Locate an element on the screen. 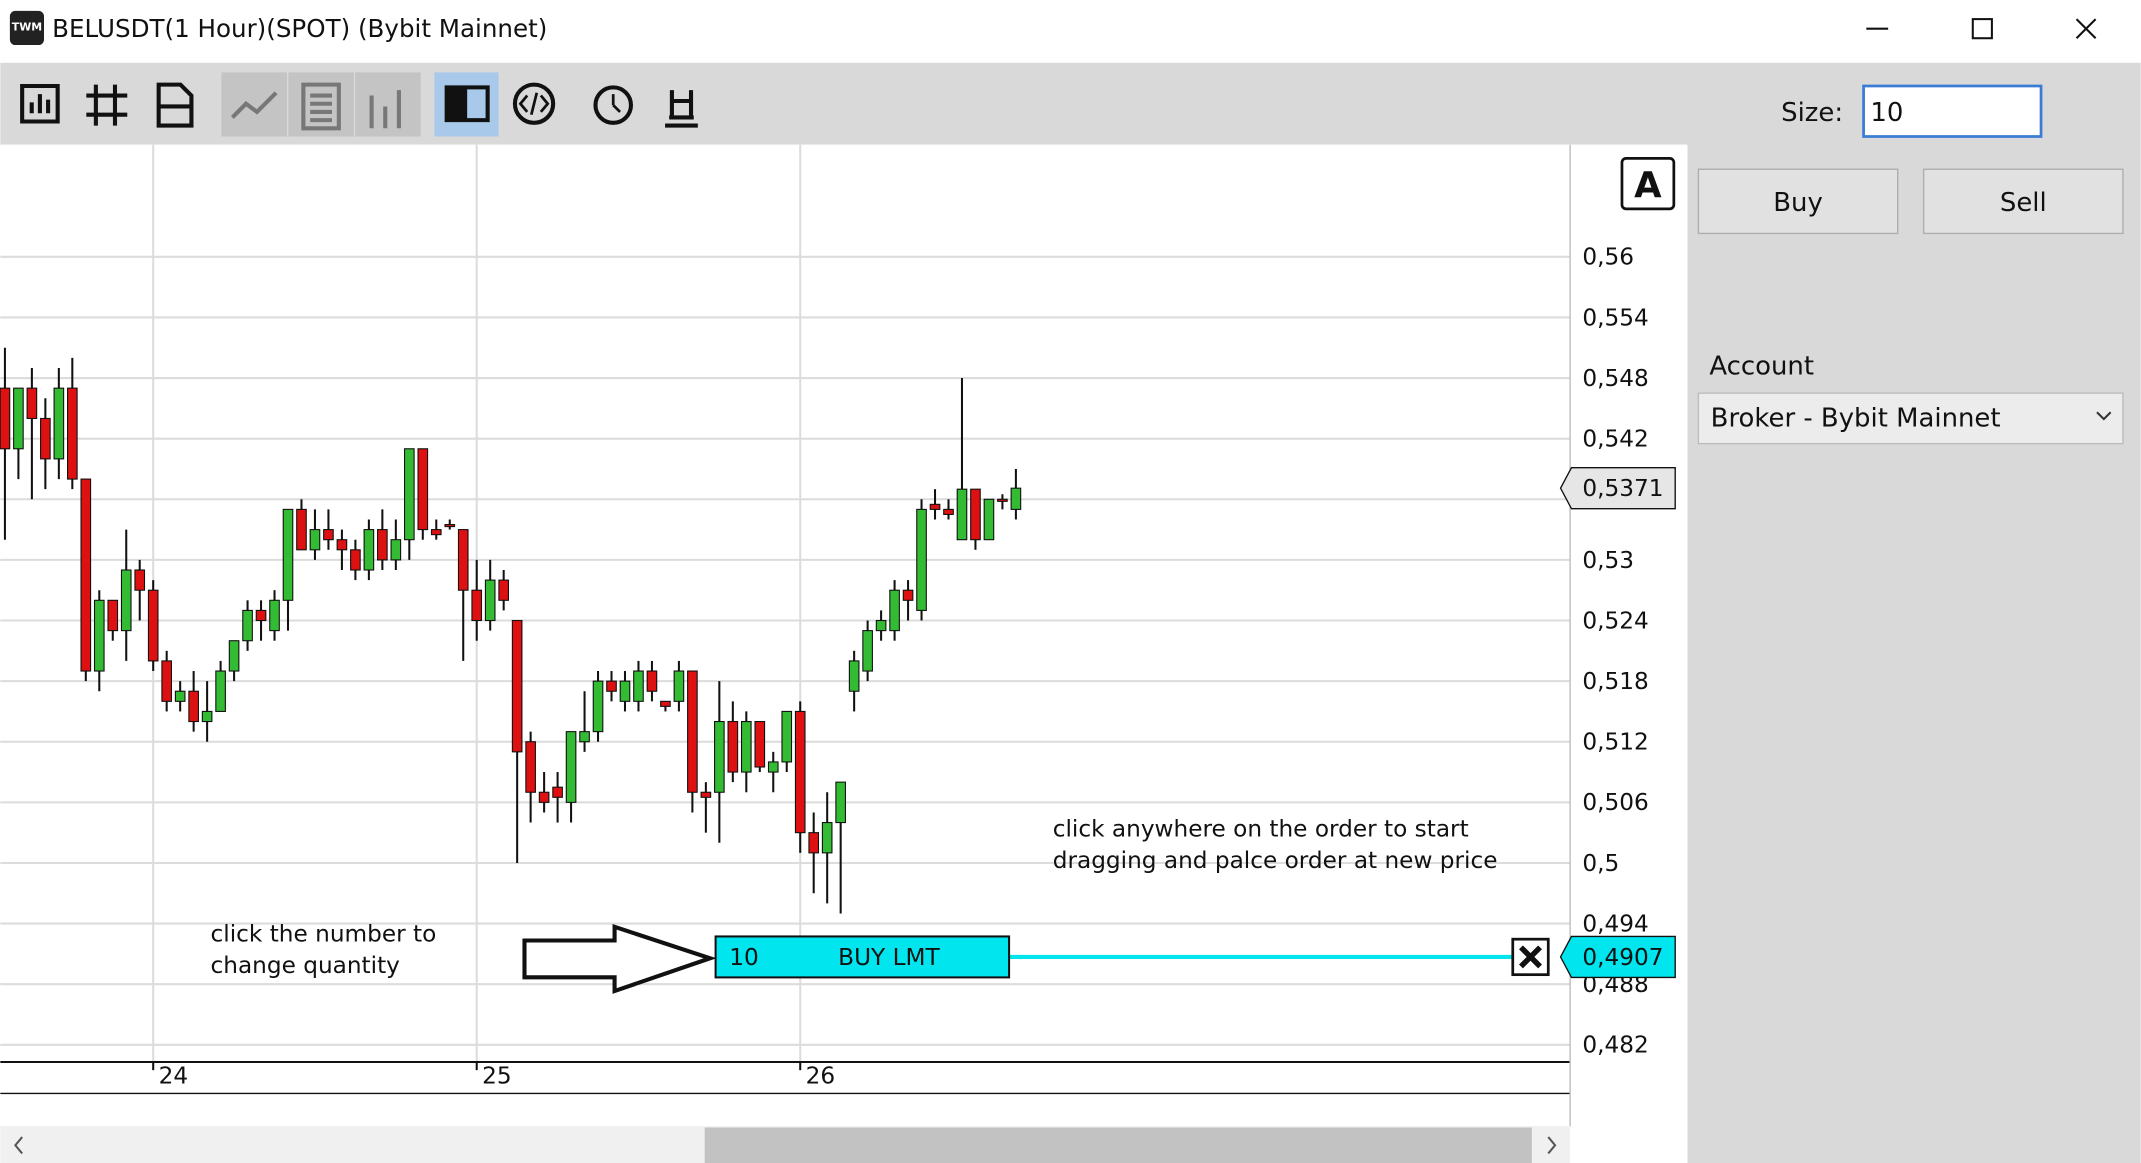 The height and width of the screenshot is (1163, 2141). auto-scale-button is located at coordinates (1648, 183).